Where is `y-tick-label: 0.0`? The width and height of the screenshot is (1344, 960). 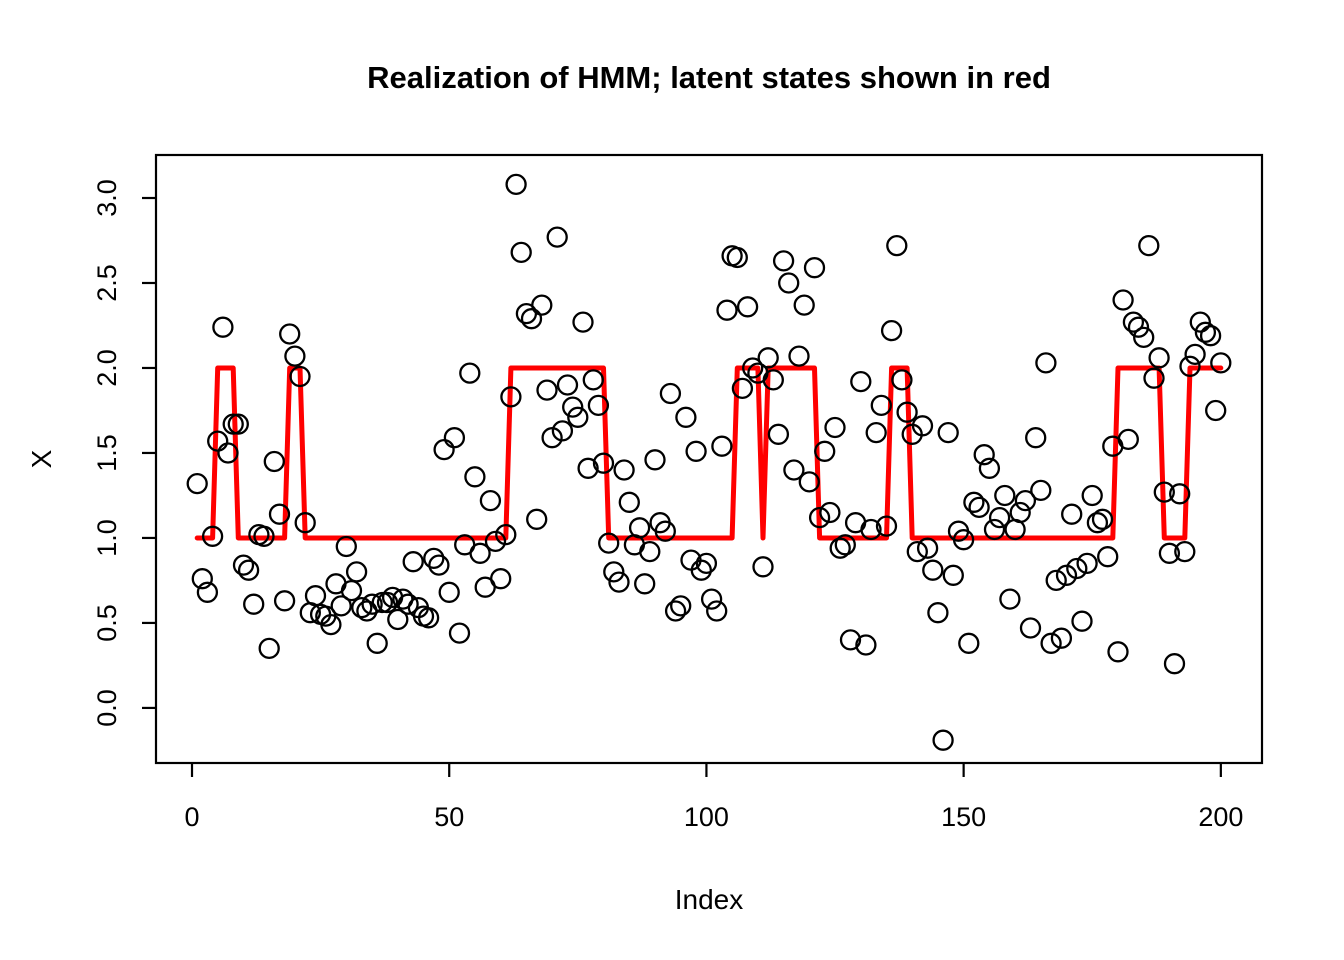 y-tick-label: 0.0 is located at coordinates (107, 708).